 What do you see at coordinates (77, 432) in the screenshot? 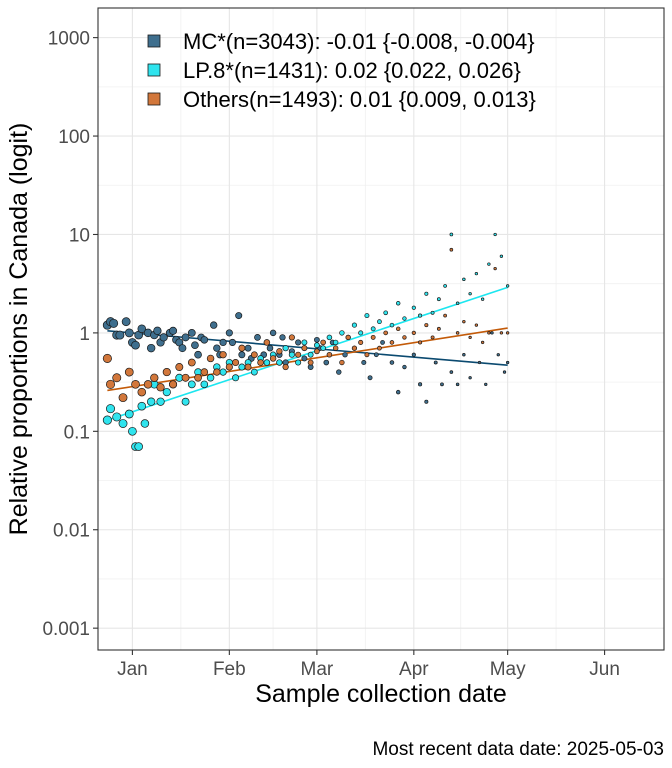
I see `y-tick-label: 0.1` at bounding box center [77, 432].